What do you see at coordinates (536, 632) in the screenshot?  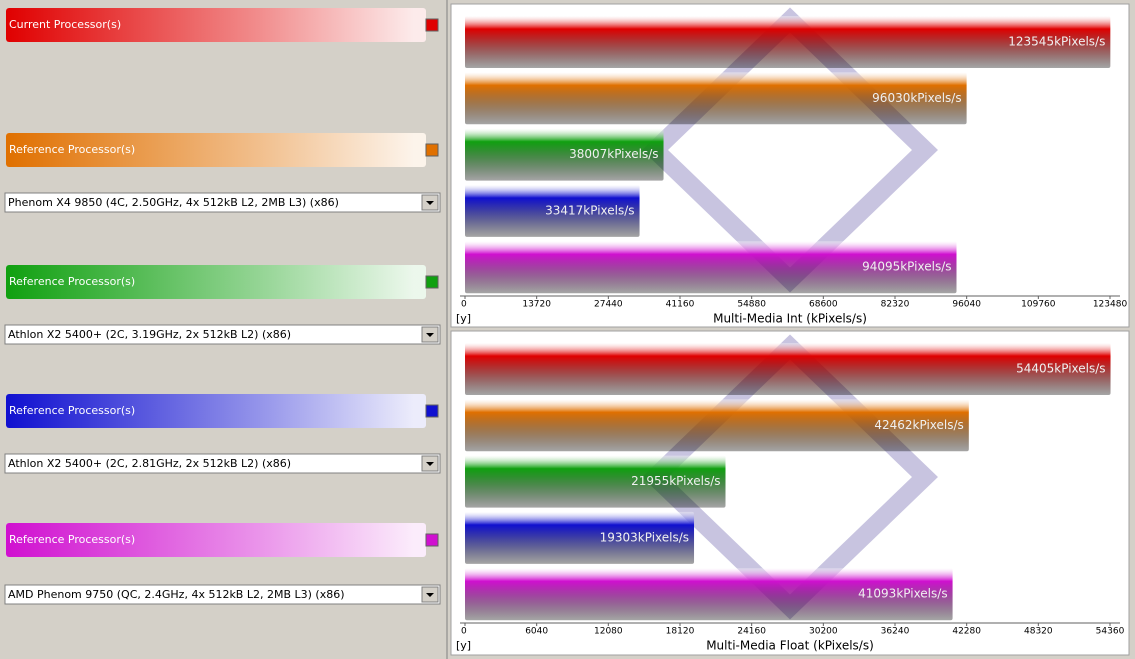 I see `x-tick-label: 6040` at bounding box center [536, 632].